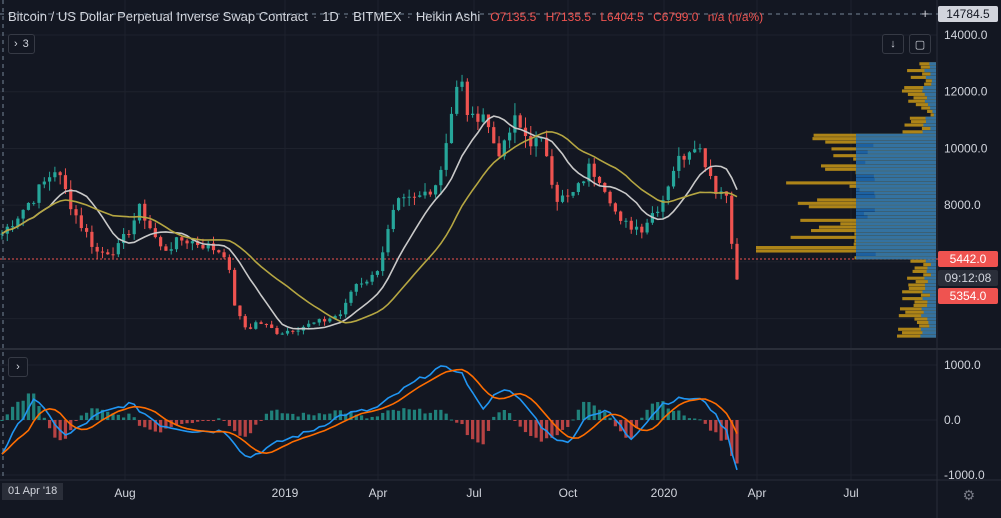 Image resolution: width=1001 pixels, height=518 pixels. What do you see at coordinates (473, 493) in the screenshot?
I see `time-tick-label: Jul` at bounding box center [473, 493].